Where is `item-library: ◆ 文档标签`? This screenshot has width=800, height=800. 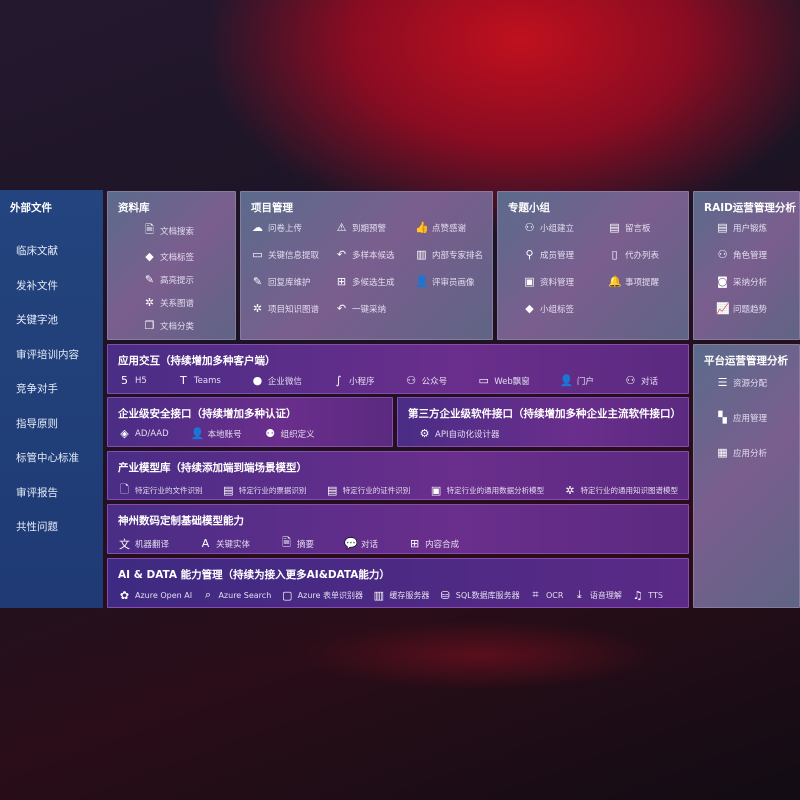 item-library: ◆ 文档标签 is located at coordinates (184, 256).